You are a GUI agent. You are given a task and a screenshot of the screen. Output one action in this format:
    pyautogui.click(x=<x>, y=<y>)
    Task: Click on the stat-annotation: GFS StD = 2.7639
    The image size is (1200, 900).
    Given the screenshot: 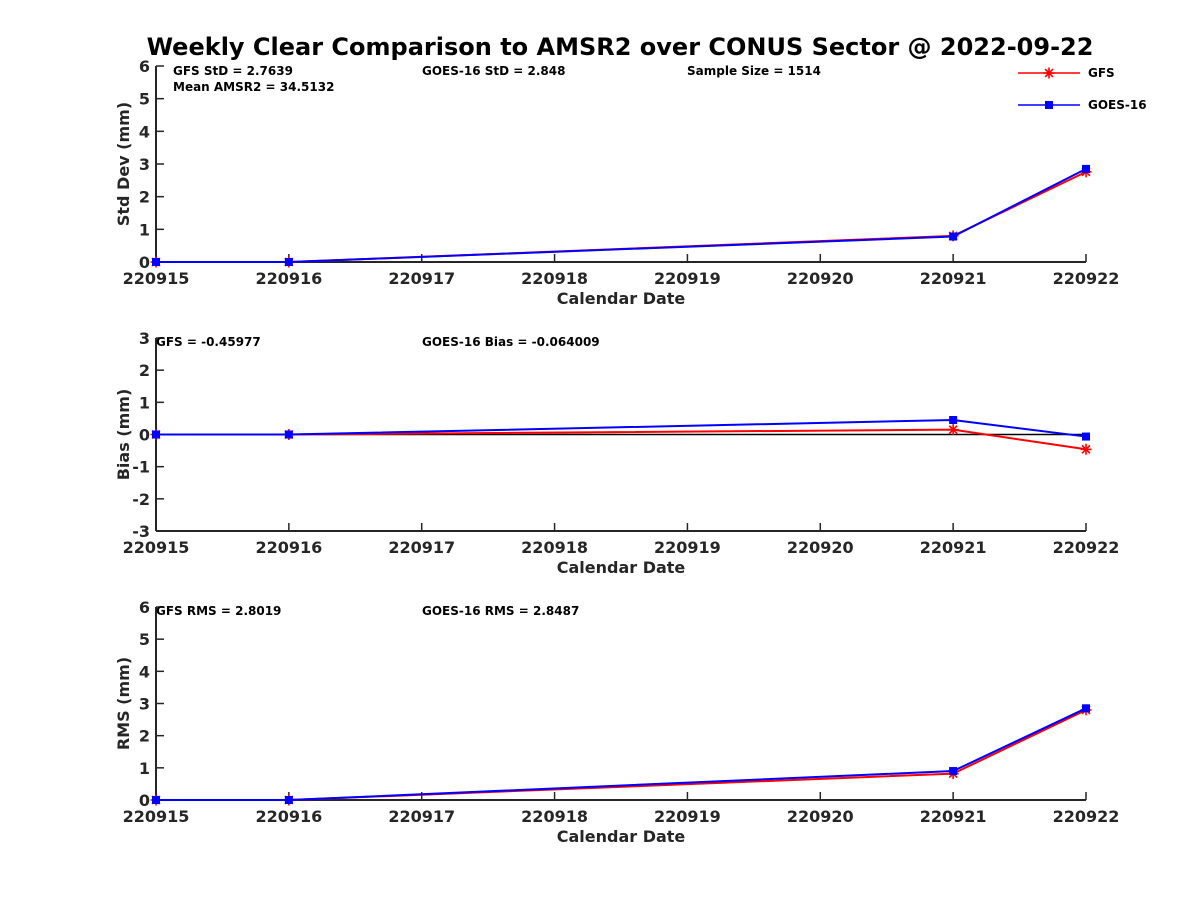 What is the action you would take?
    pyautogui.click(x=233, y=71)
    